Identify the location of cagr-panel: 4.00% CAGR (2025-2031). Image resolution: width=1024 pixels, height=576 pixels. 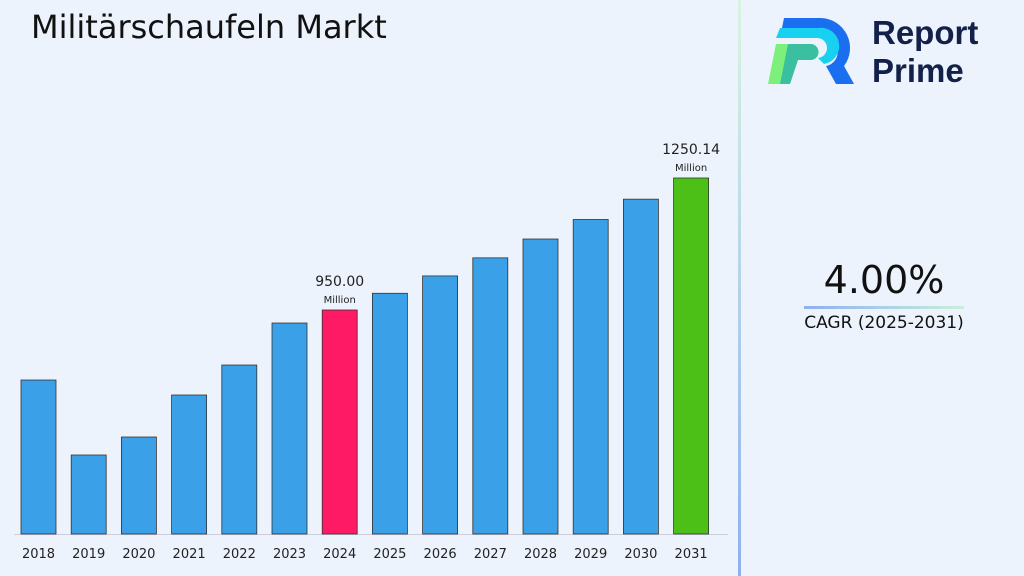
(884, 295).